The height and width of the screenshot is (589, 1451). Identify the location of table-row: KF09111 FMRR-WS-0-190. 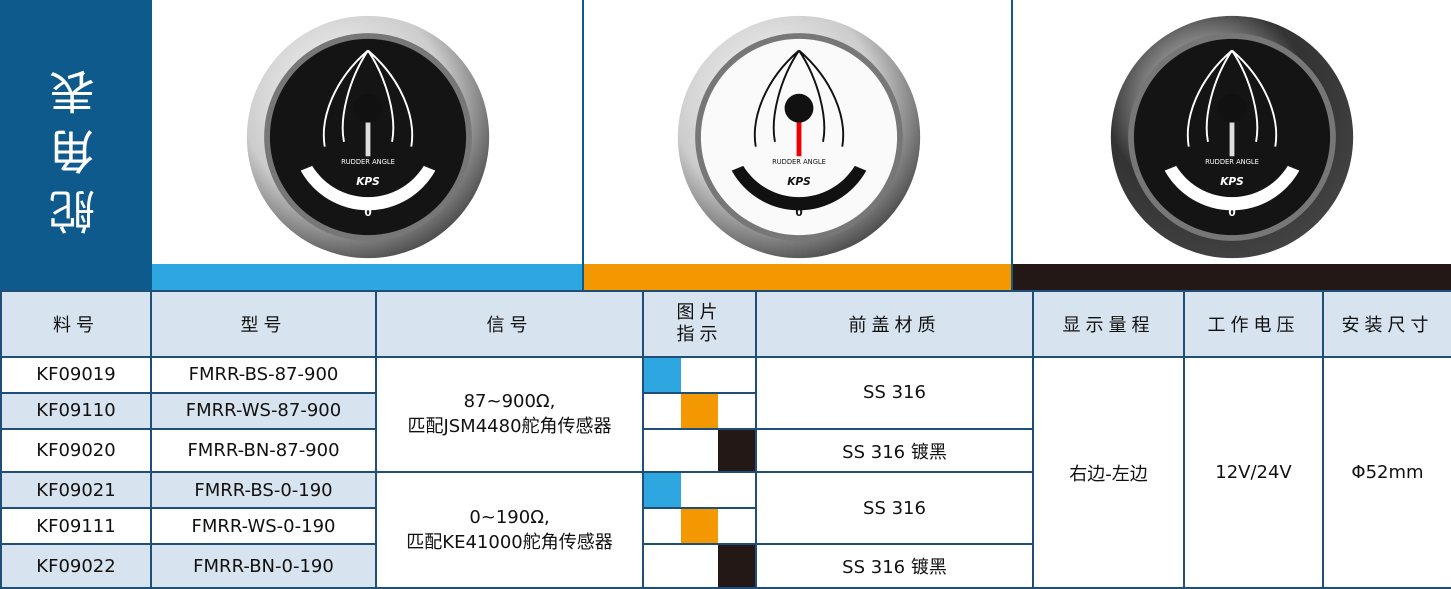
(725, 526).